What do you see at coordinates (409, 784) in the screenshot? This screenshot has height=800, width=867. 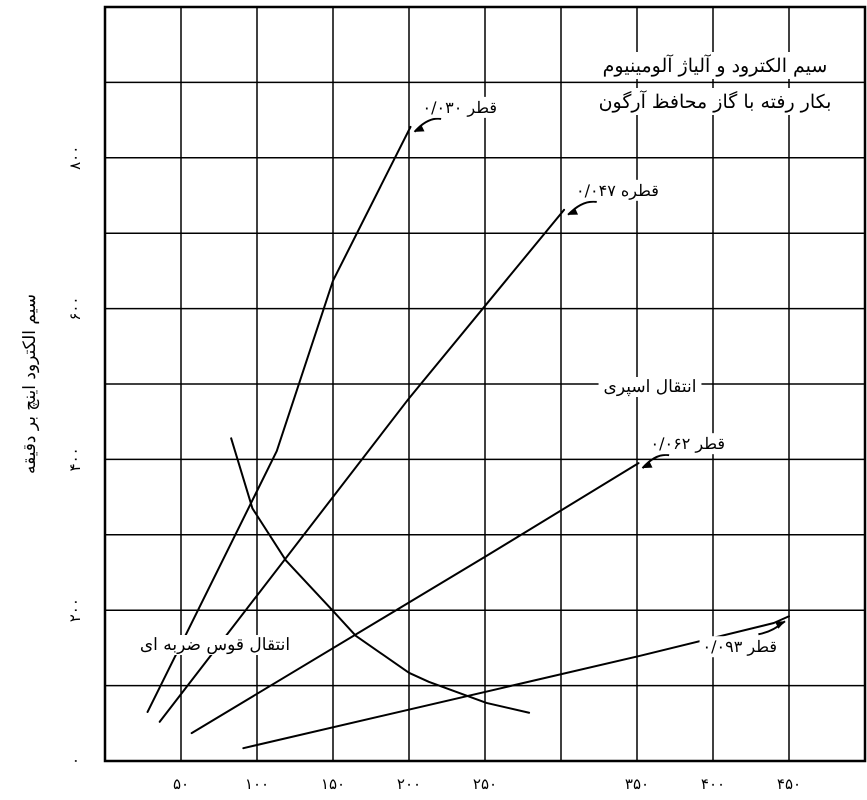 I see `x-tick-label: ۲۰۰` at bounding box center [409, 784].